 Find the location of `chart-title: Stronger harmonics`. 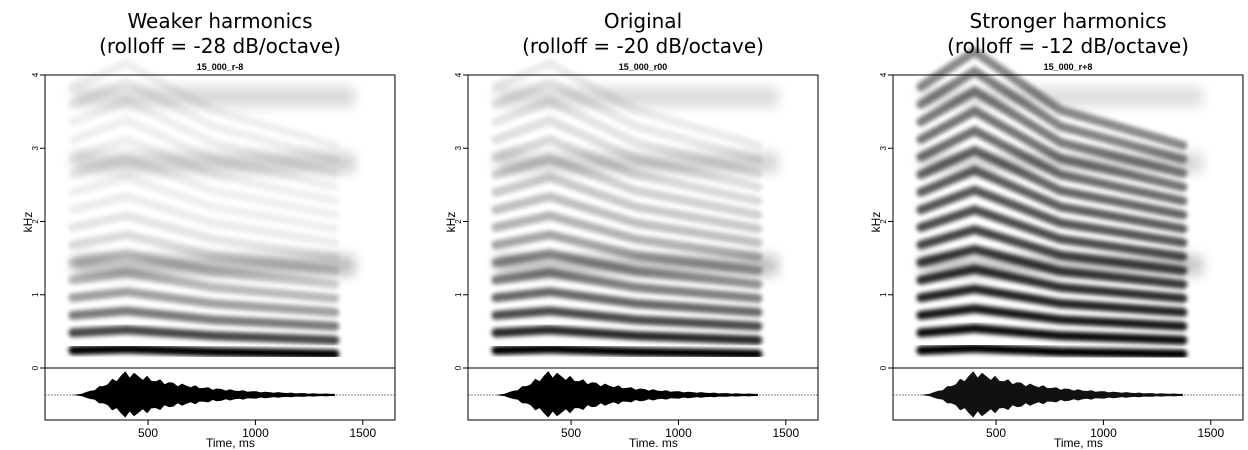

chart-title: Stronger harmonics is located at coordinates (1068, 21).